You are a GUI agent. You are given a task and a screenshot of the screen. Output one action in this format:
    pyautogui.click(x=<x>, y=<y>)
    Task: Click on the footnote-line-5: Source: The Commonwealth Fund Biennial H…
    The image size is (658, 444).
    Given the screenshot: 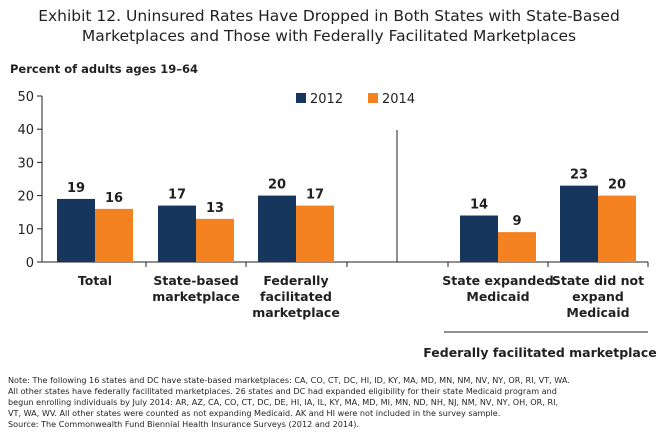 What is the action you would take?
    pyautogui.click(x=183, y=424)
    